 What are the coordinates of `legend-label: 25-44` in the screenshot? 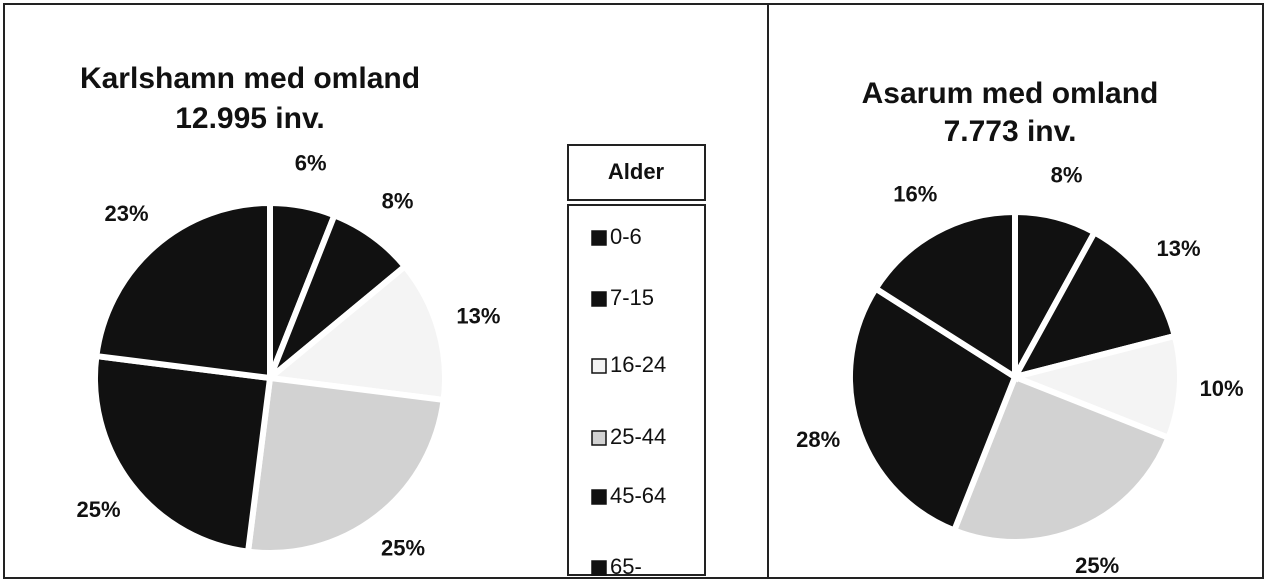 It's located at (638, 436).